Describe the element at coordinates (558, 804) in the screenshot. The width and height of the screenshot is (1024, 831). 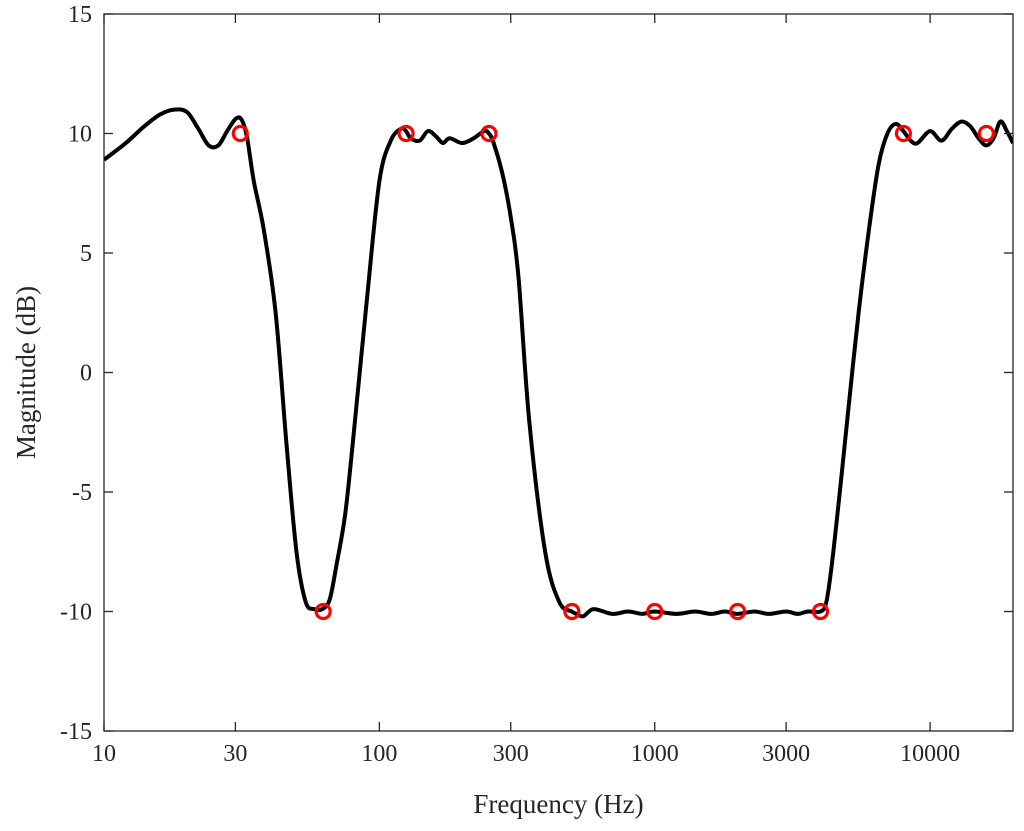
I see `x-axis-title: Frequency (Hz)` at that location.